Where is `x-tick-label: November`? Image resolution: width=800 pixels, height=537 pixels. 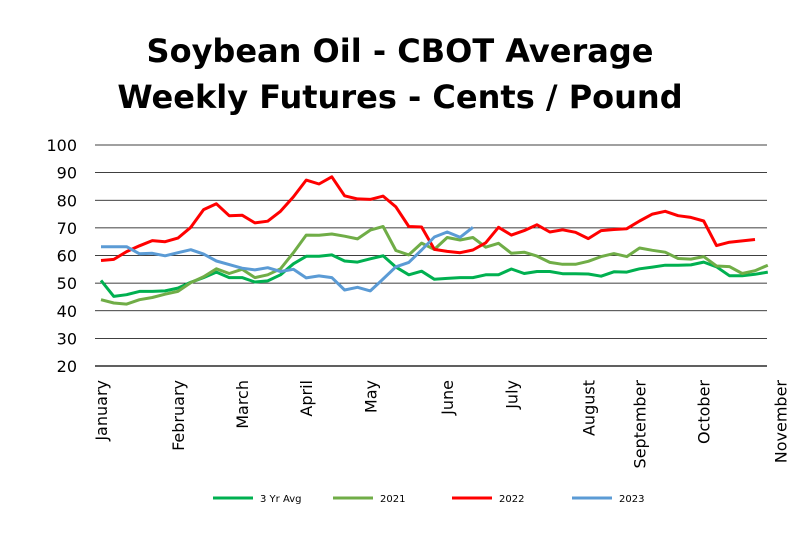
x-tick-label: November is located at coordinates (781, 422).